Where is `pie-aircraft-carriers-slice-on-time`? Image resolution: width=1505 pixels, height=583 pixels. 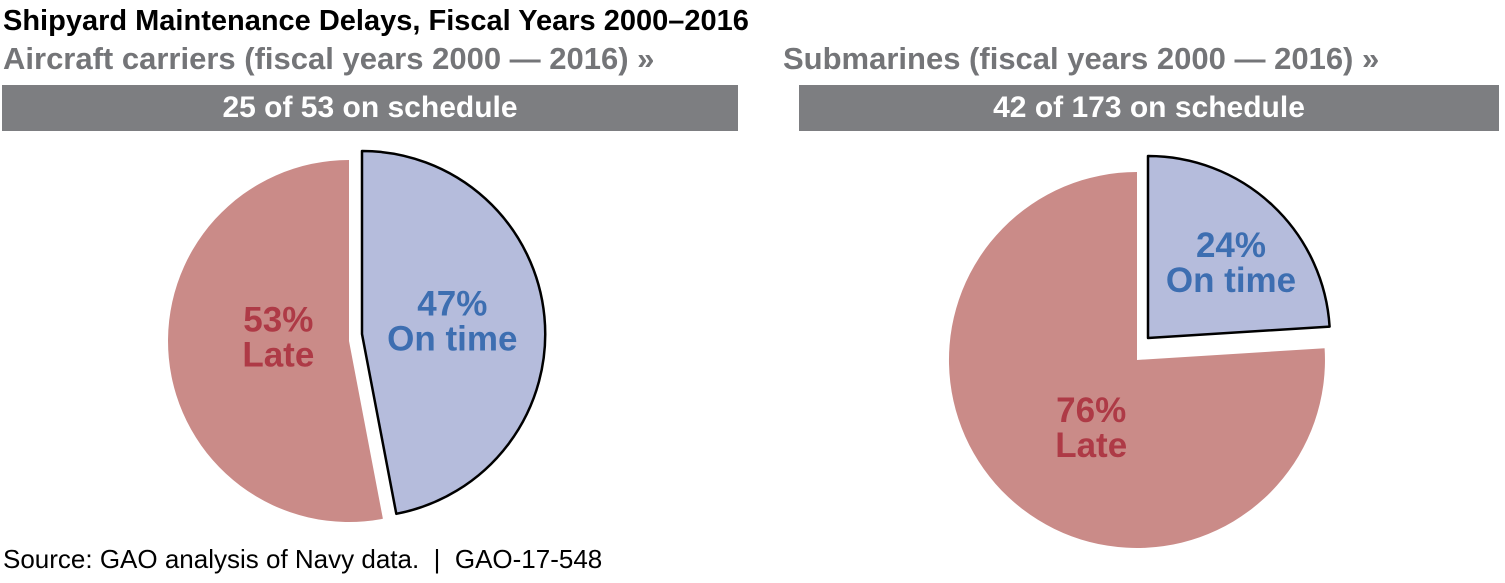 pie-aircraft-carriers-slice-on-time is located at coordinates (453, 332).